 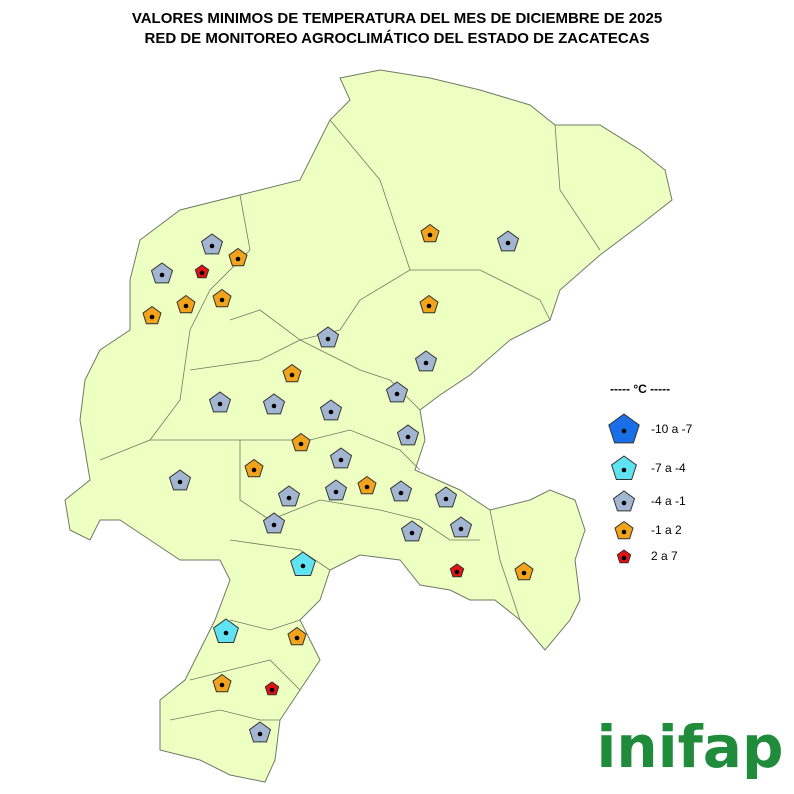 I want to click on legend-label: 2 a 7, so click(x=664, y=556).